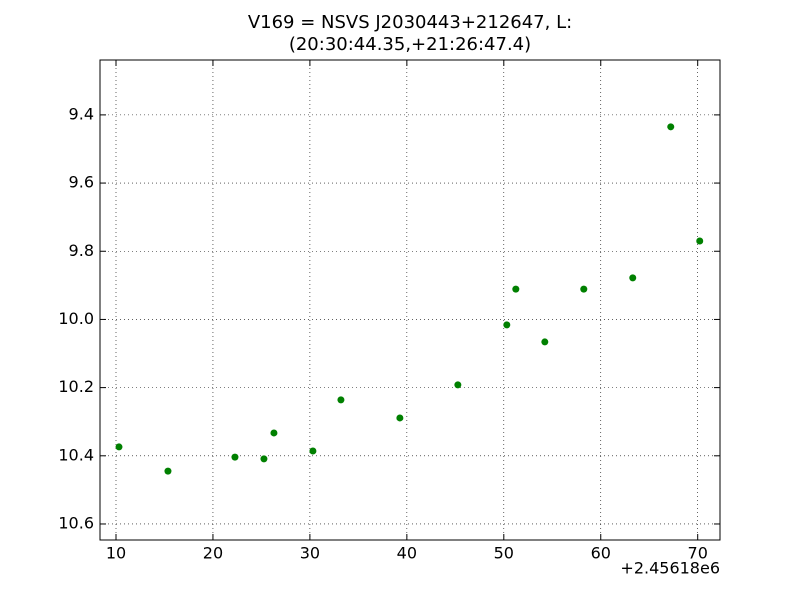  Describe the element at coordinates (504, 553) in the screenshot. I see `x-tick-label: 50` at that location.